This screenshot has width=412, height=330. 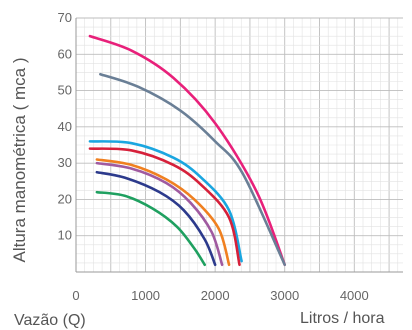 I want to click on x-tick-label: 4000, so click(x=354, y=295).